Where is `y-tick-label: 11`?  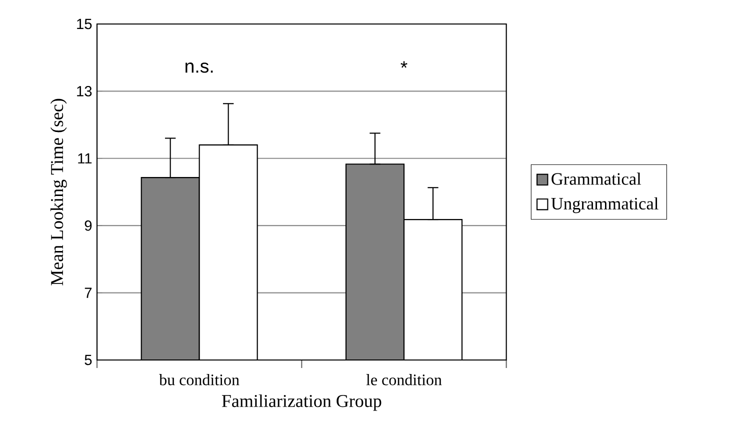 y-tick-label: 11 is located at coordinates (85, 158).